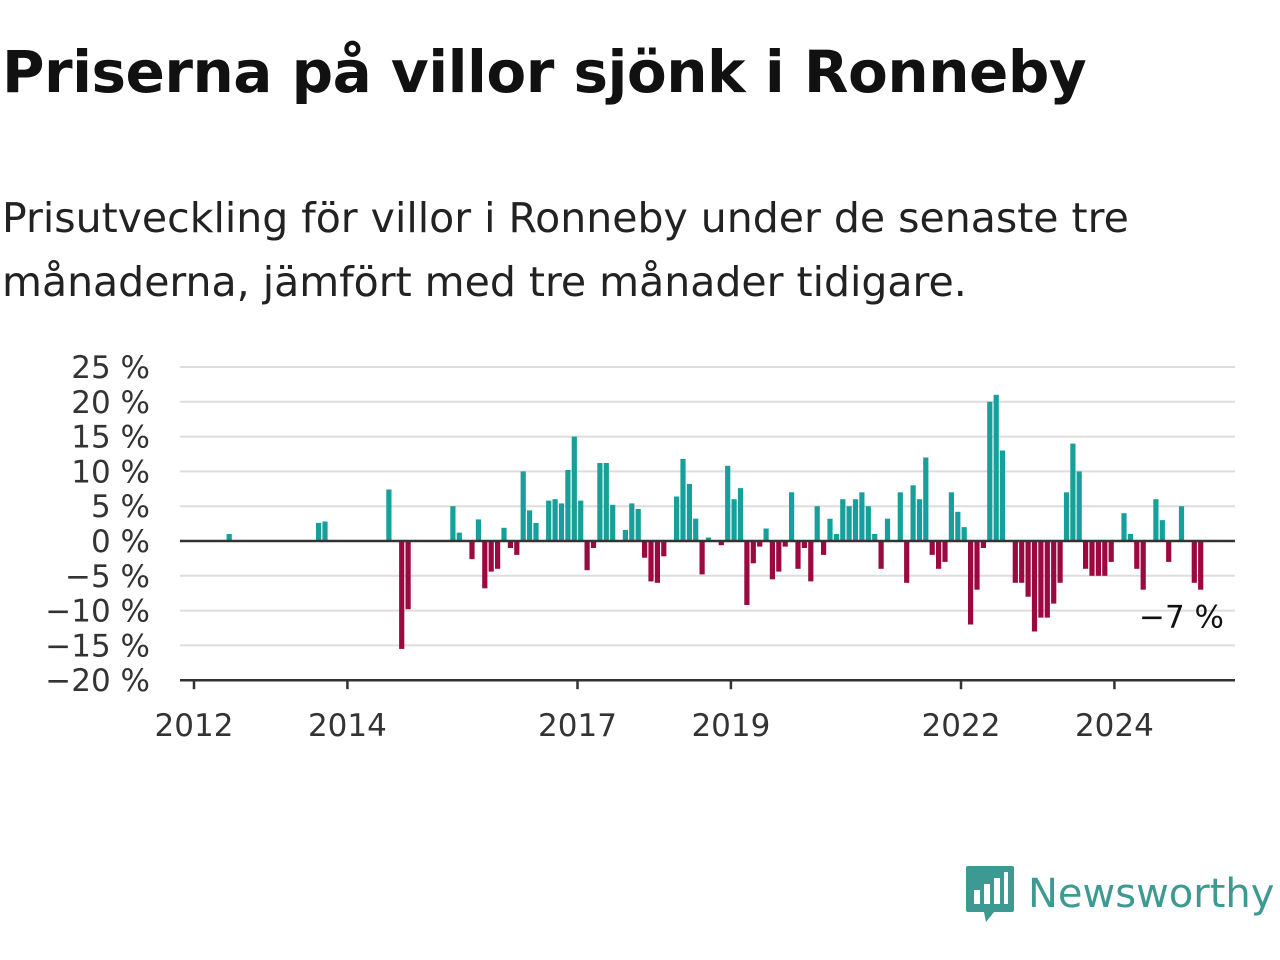 The height and width of the screenshot is (960, 1280). Describe the element at coordinates (961, 726) in the screenshot. I see `x-tick-label: 2022` at that location.